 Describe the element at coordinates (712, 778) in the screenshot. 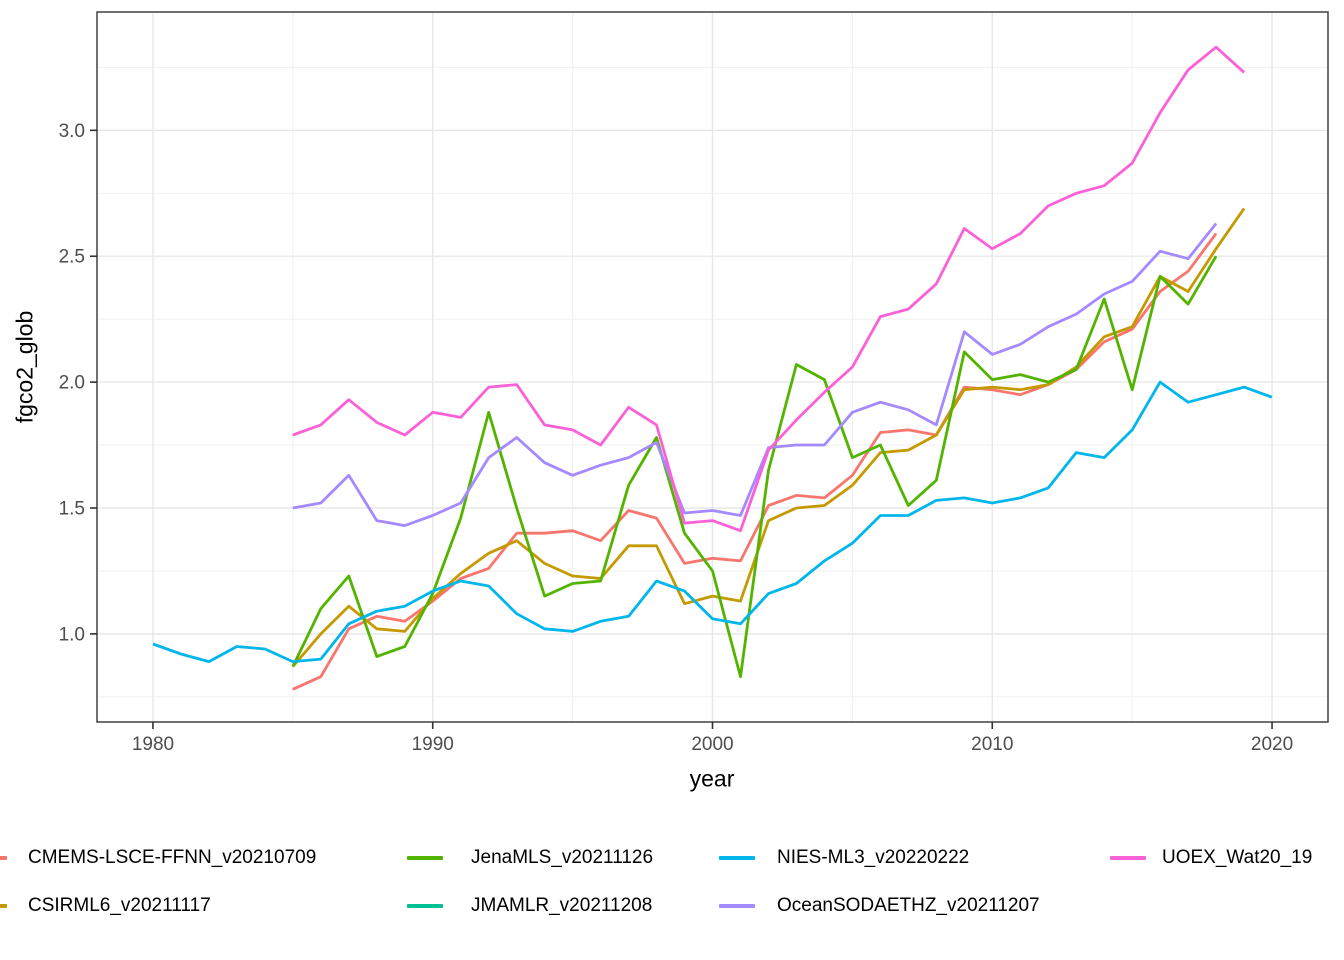

I see `x-axis-title: year` at that location.